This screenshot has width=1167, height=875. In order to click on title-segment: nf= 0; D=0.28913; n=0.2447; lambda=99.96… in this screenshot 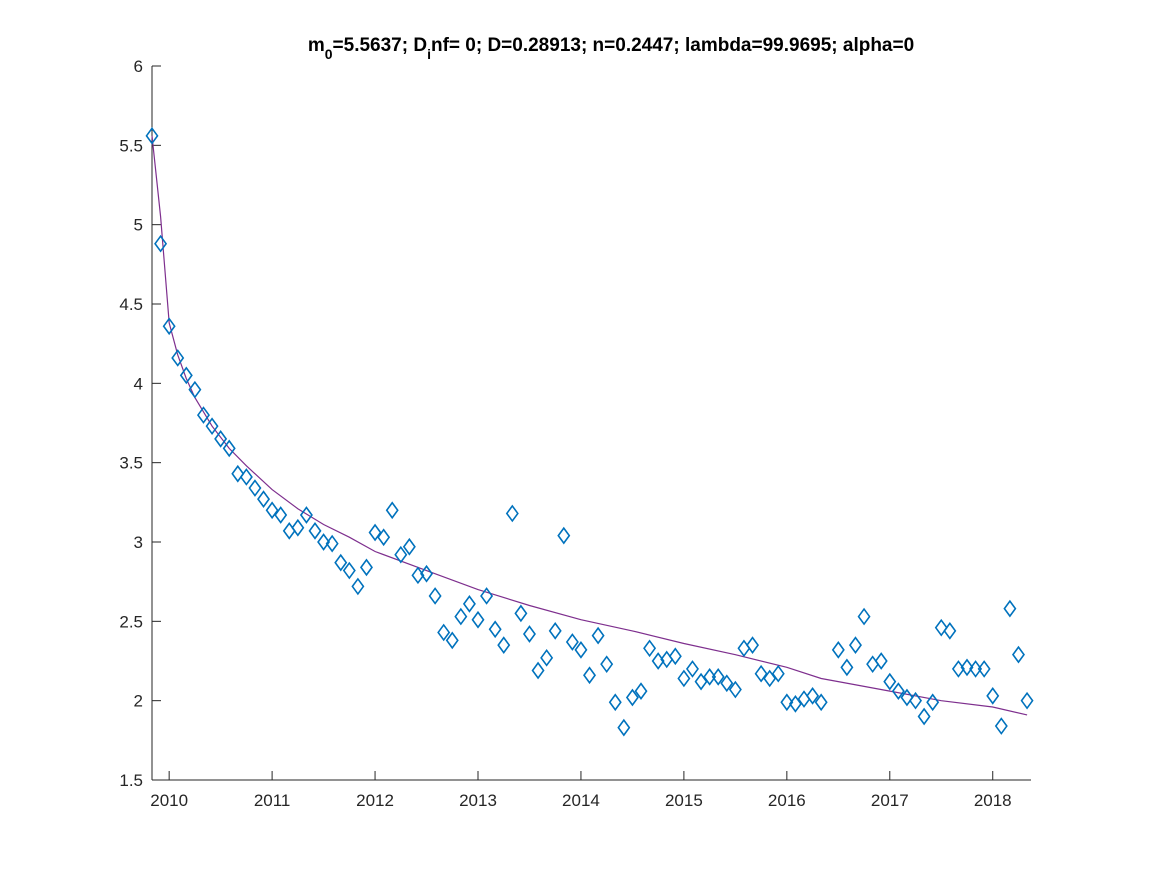, I will do `click(672, 45)`.